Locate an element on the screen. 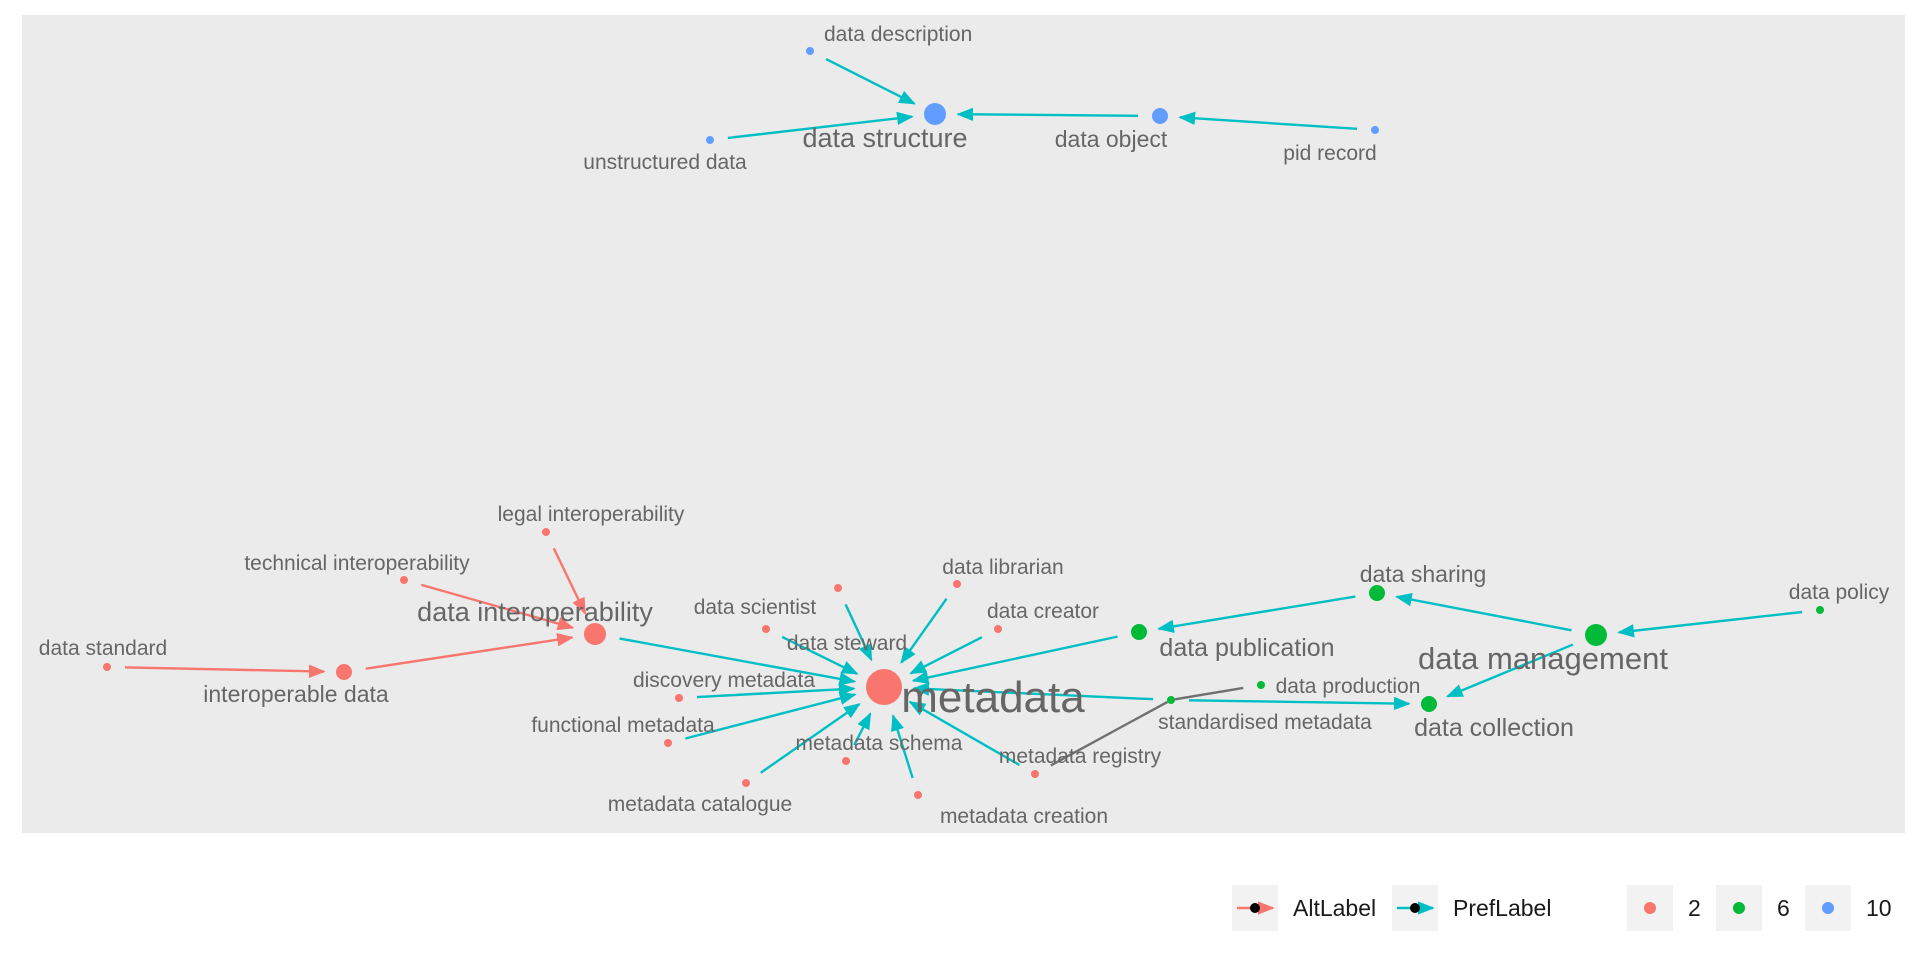 The width and height of the screenshot is (1920, 960). node-data_scientist is located at coordinates (766, 629).